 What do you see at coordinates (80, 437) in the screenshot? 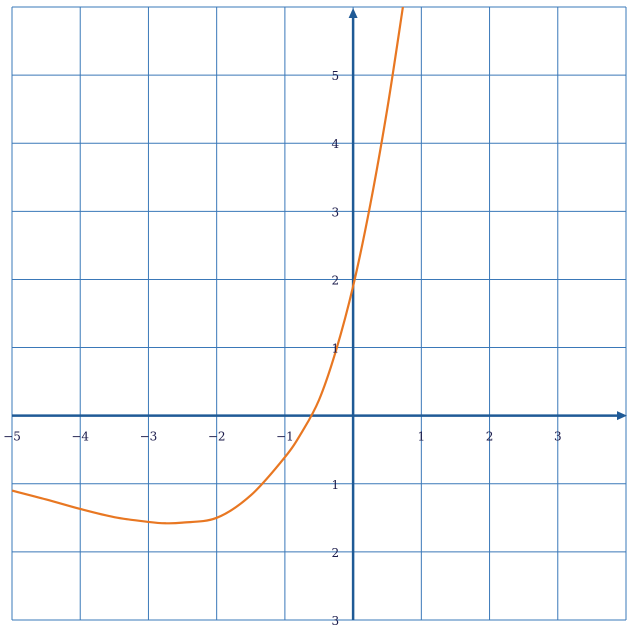
I see `x-tick-label: −4` at bounding box center [80, 437].